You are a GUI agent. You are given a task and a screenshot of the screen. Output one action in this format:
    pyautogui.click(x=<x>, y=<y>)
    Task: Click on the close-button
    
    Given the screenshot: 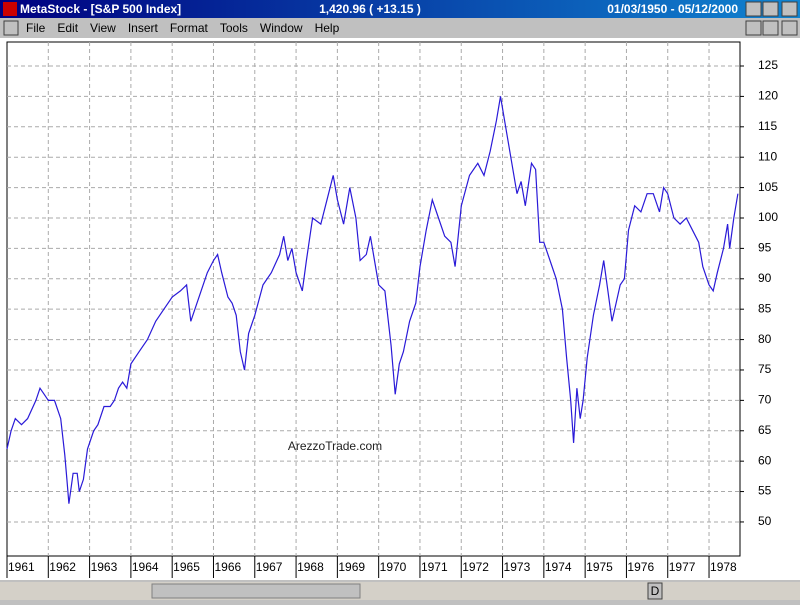 What is the action you would take?
    pyautogui.click(x=789, y=9)
    